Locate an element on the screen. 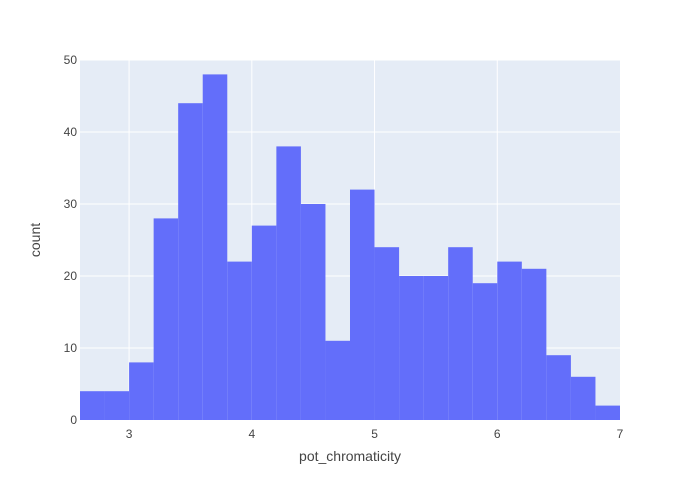 The width and height of the screenshot is (700, 500). x-axis-title: pot_chromaticity is located at coordinates (350, 456).